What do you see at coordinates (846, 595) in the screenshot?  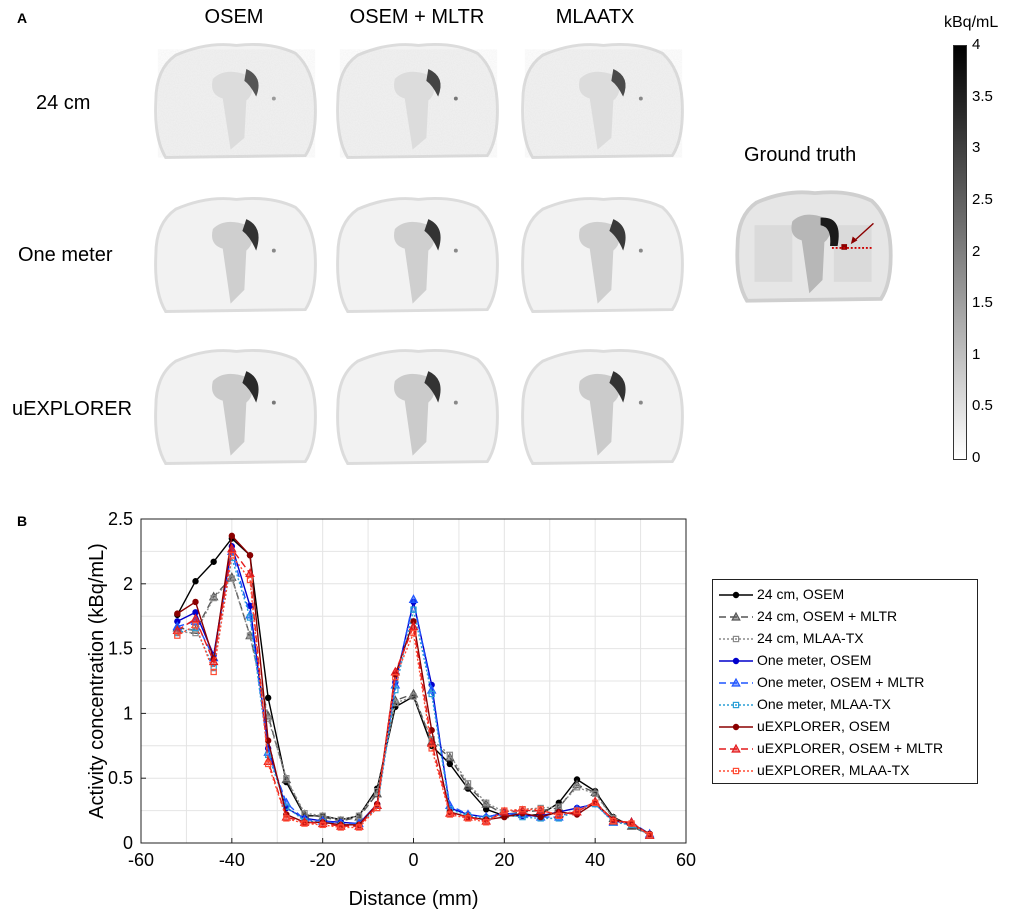 I see `legend-item: 24 cm, OSEM` at bounding box center [846, 595].